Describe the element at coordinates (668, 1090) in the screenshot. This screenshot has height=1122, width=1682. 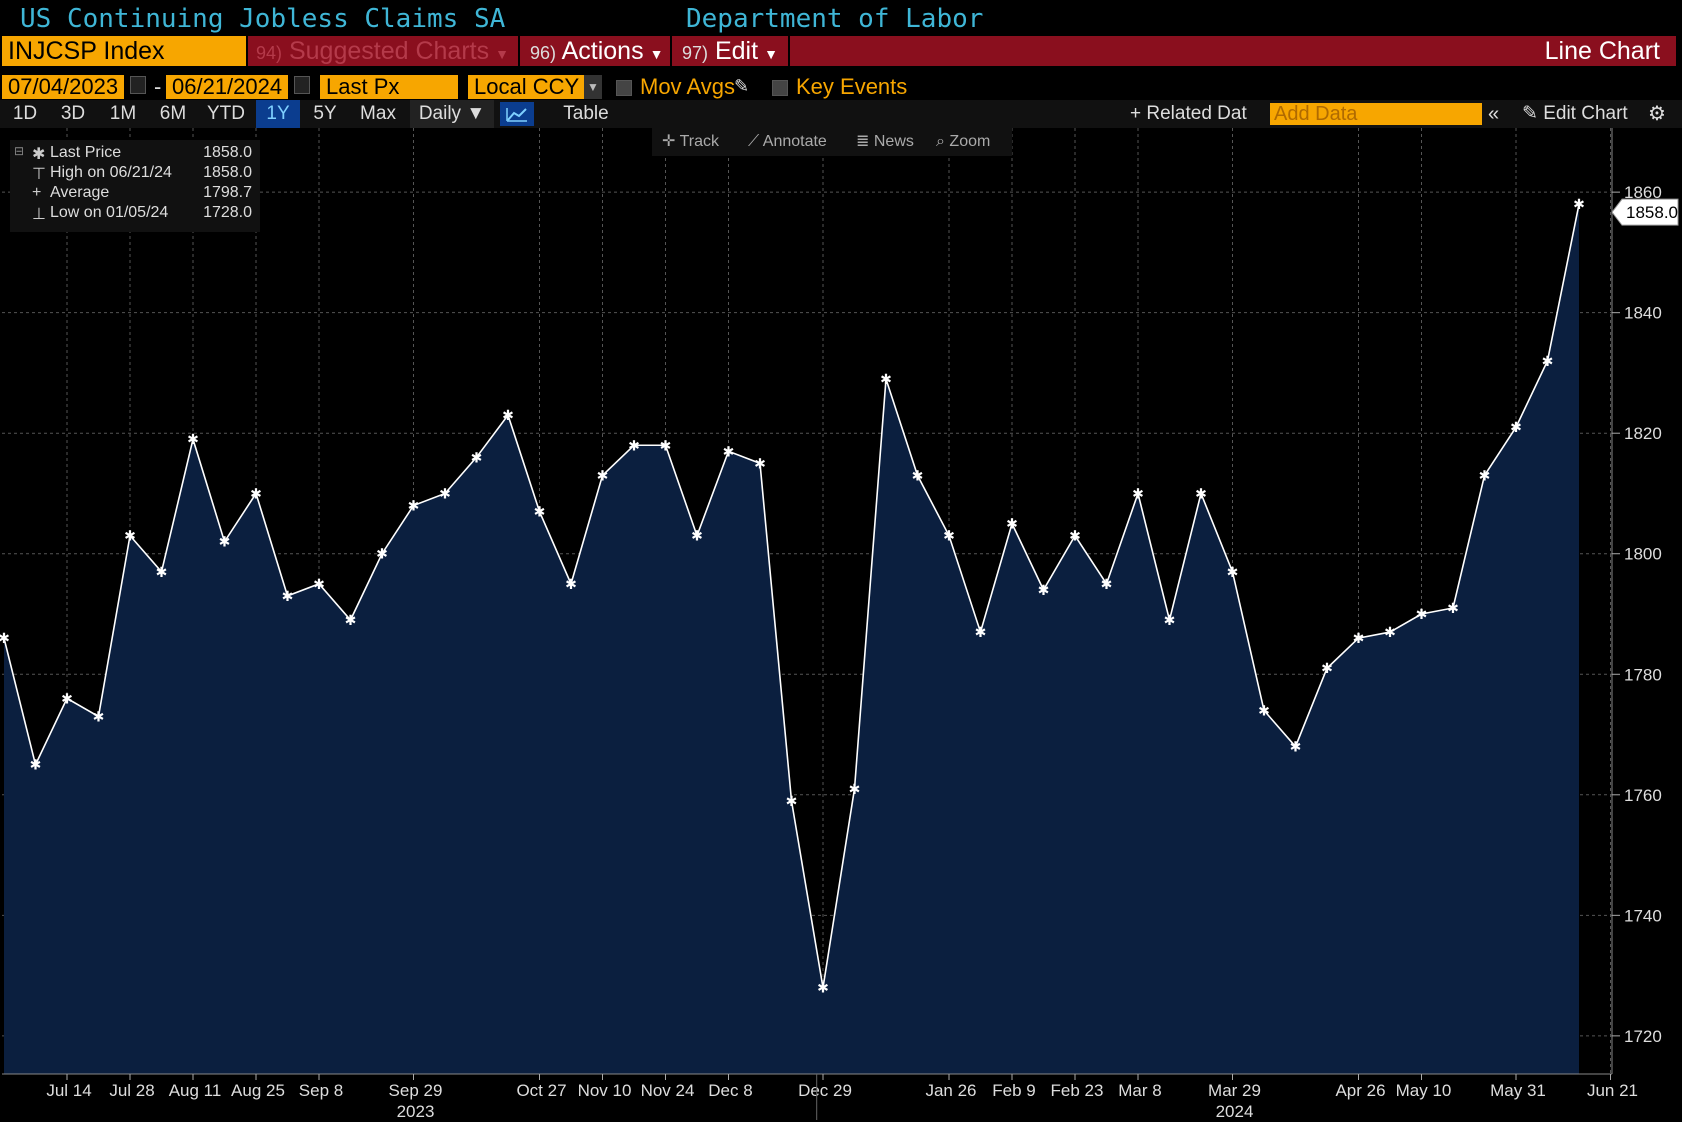
I see `x-tick-label: Nov 24` at that location.